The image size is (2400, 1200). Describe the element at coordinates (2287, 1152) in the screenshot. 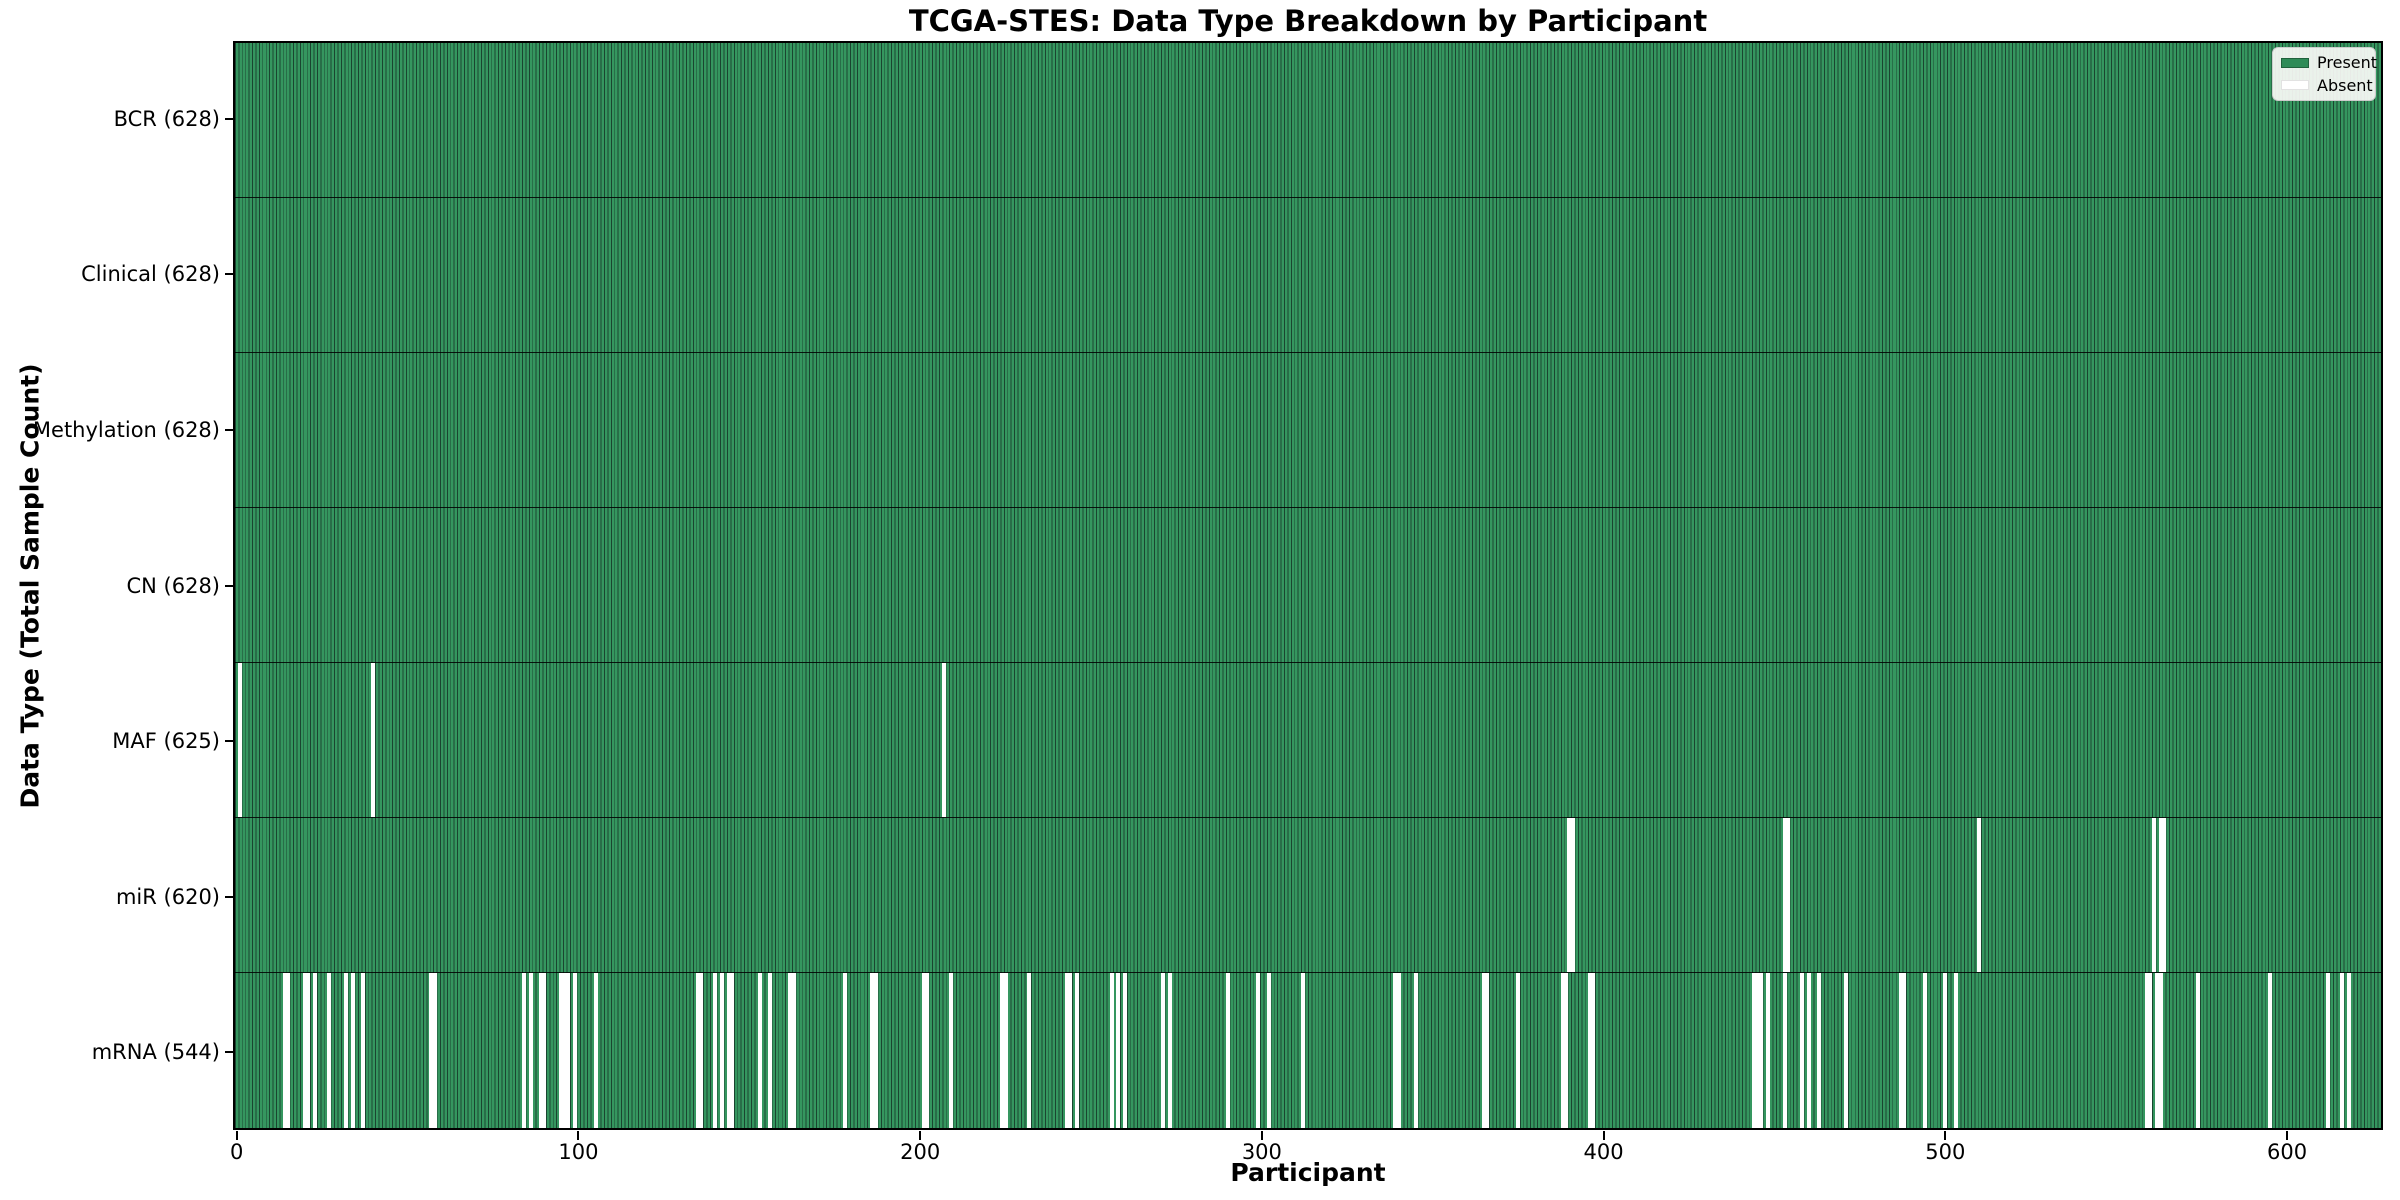

I see `x-tick-label: 600` at that location.